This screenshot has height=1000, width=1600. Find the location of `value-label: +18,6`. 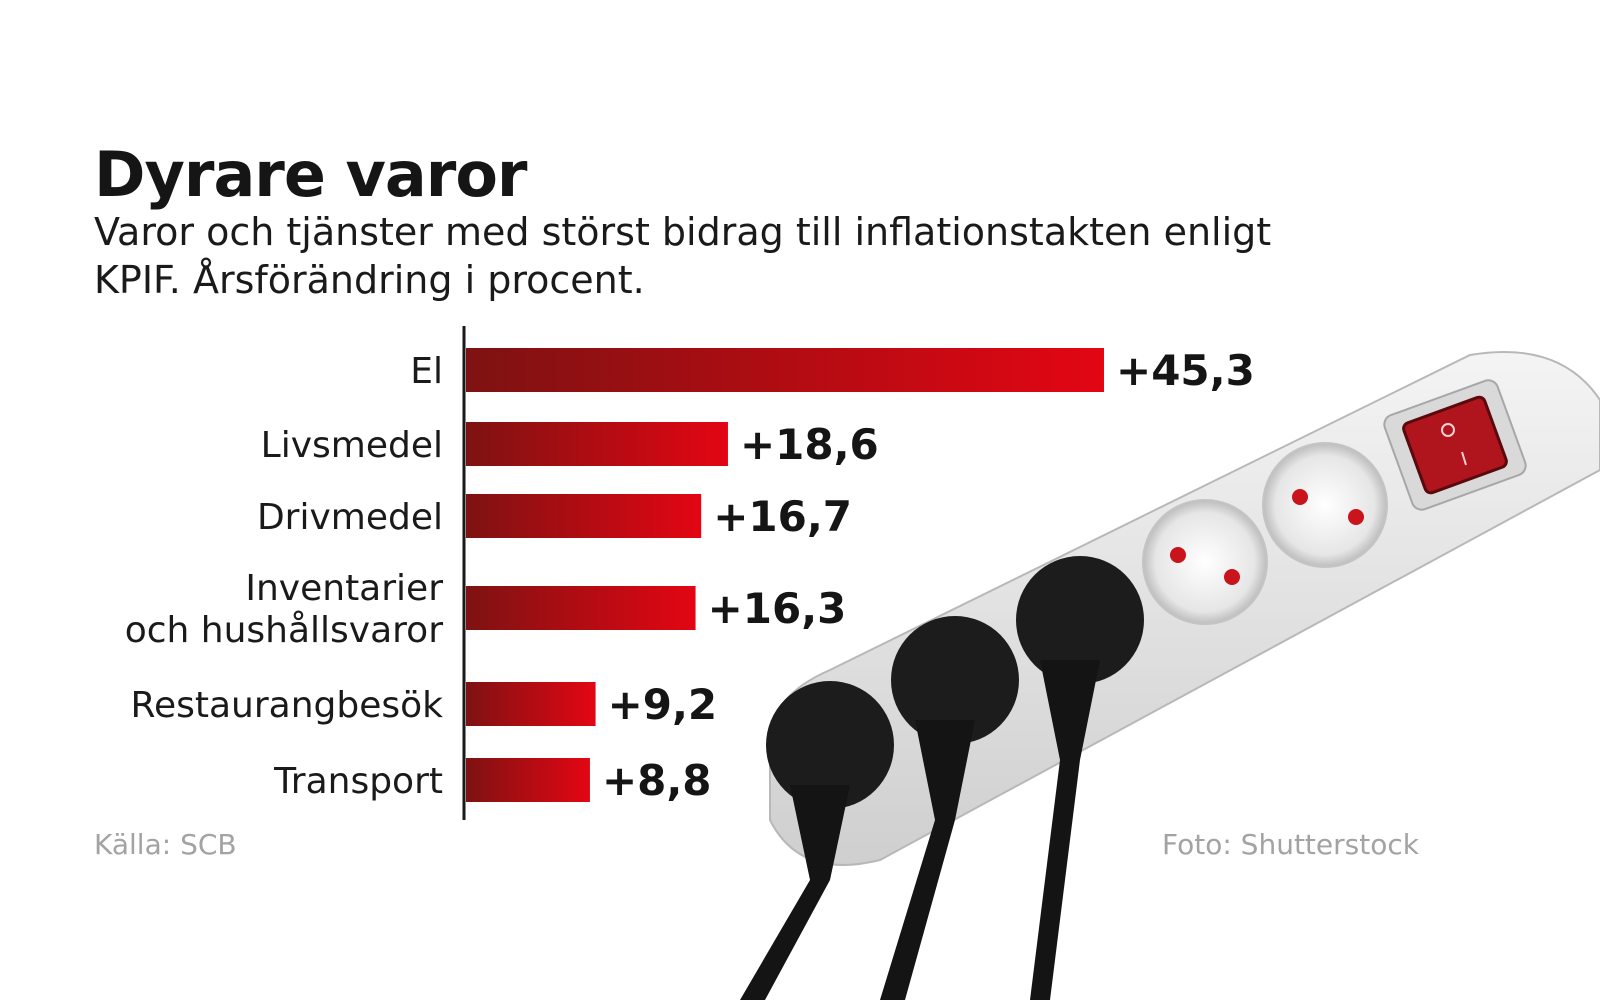

value-label: +18,6 is located at coordinates (809, 444).